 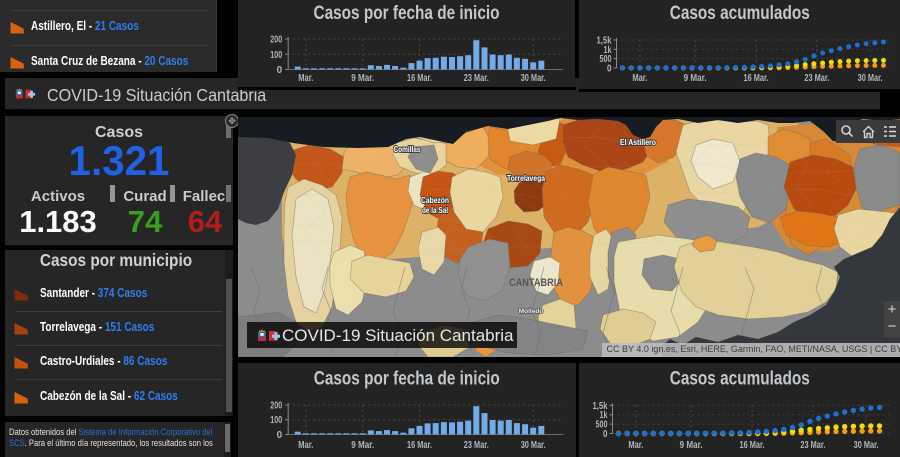 What do you see at coordinates (407, 149) in the screenshot?
I see `svg-text: Comillas` at bounding box center [407, 149].